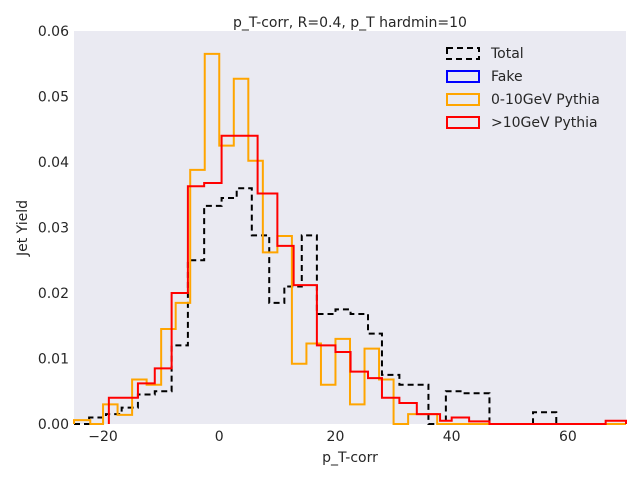  Describe the element at coordinates (53, 425) in the screenshot. I see `y-tick-label: 0.00` at that location.